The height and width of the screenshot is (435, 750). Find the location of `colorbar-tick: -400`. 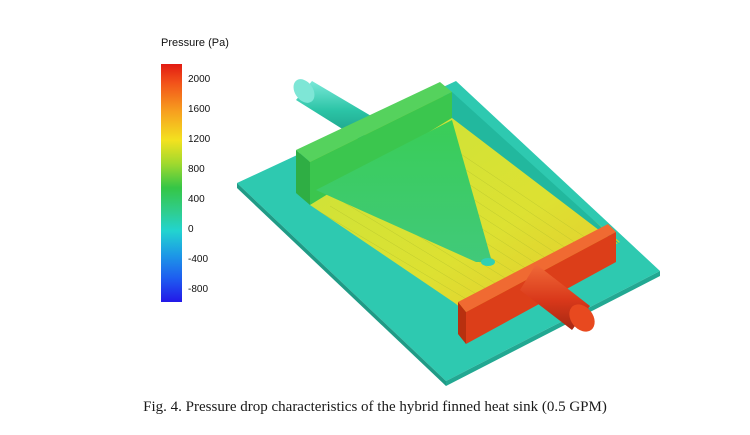

colorbar-tick: -400 is located at coordinates (198, 259).